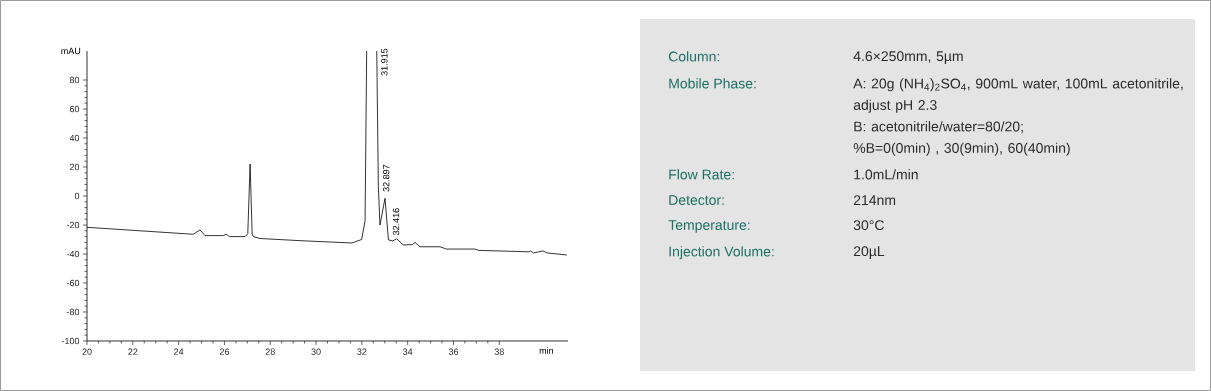  What do you see at coordinates (362, 351) in the screenshot?
I see `x-tick-label: 32` at bounding box center [362, 351].